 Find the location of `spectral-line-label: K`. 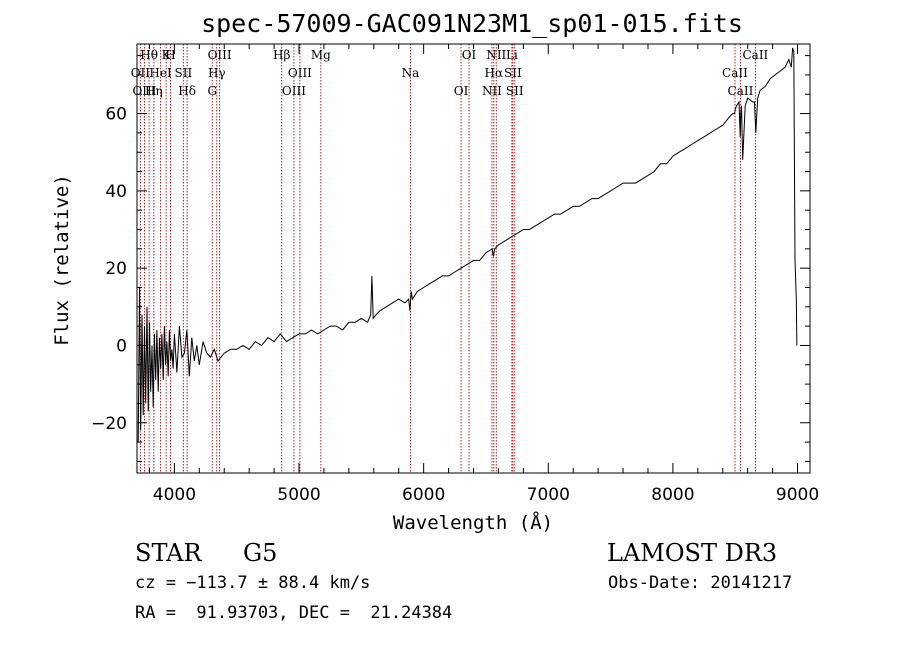

spectral-line-label: K is located at coordinates (167, 55).